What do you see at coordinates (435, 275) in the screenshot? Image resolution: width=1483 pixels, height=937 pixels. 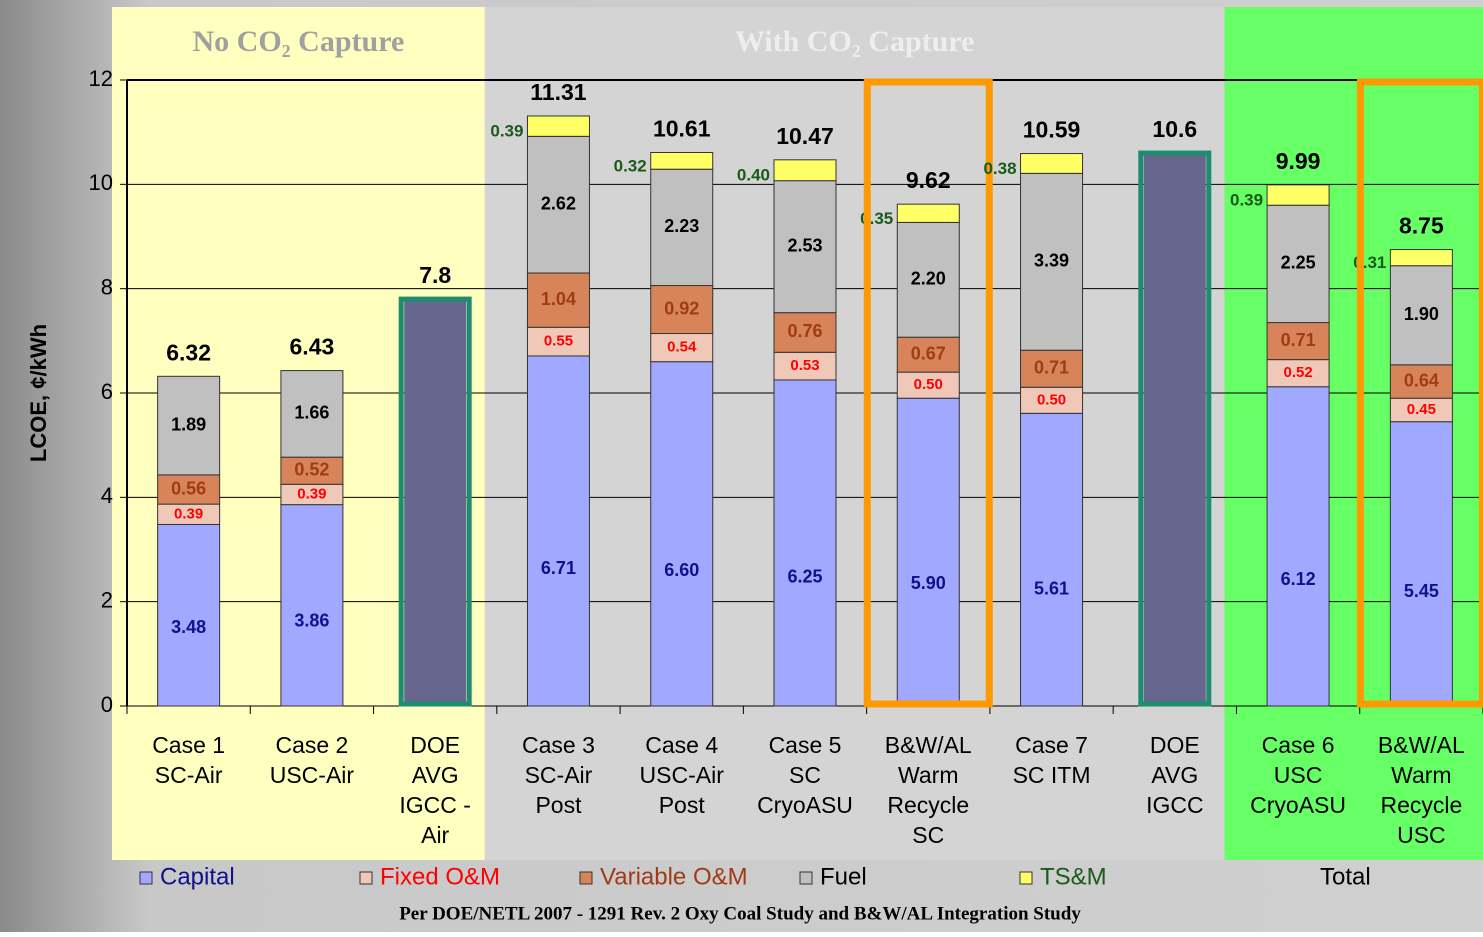 I see `total-label: 7.8` at bounding box center [435, 275].